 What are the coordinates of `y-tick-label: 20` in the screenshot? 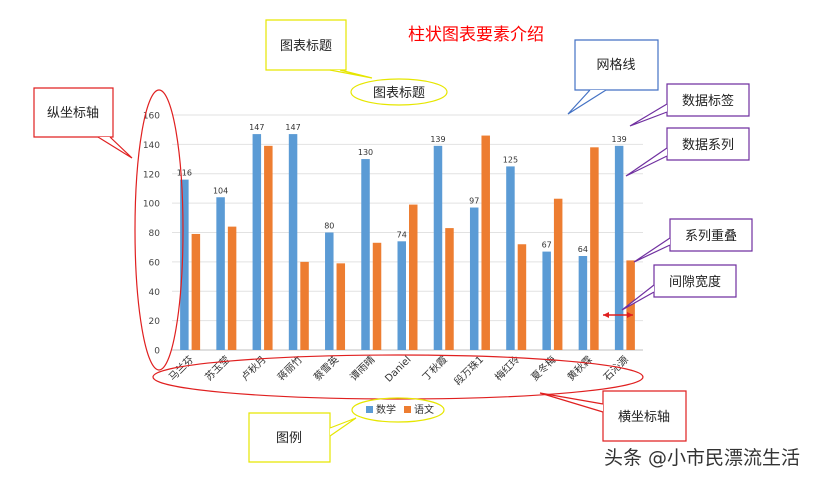 It's located at (155, 322).